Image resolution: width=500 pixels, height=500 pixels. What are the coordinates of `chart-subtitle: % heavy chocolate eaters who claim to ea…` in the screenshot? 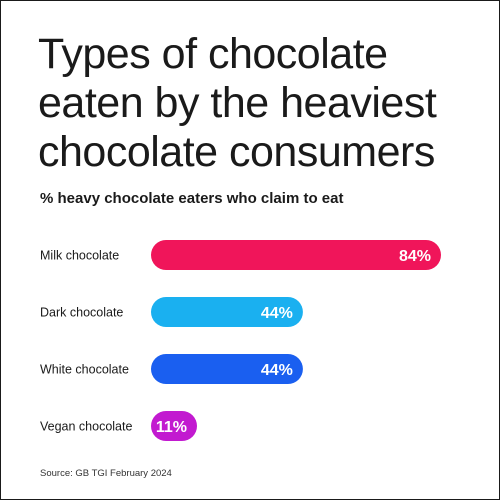 It's located at (192, 198).